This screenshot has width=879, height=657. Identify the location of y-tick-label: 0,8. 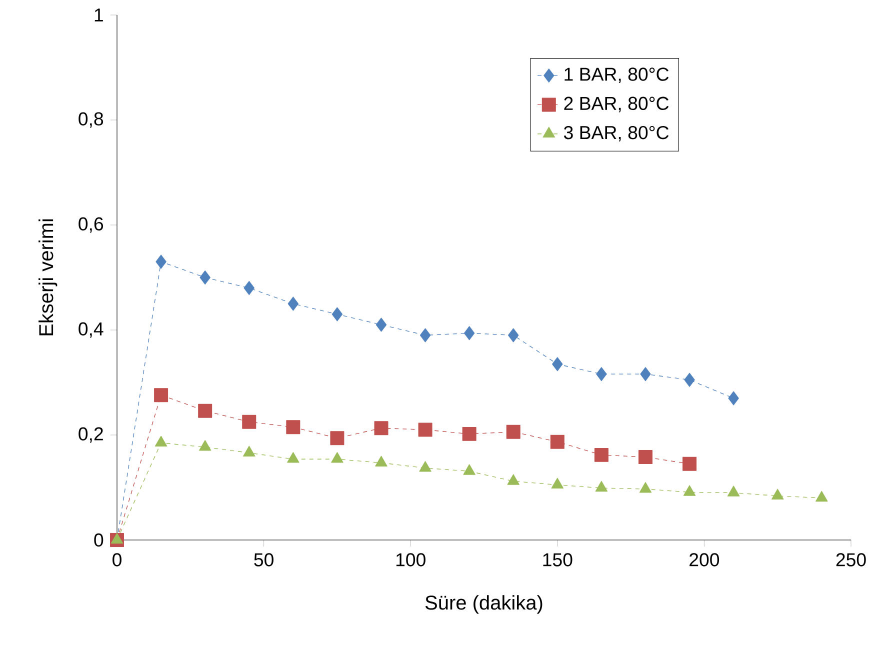
(91, 120).